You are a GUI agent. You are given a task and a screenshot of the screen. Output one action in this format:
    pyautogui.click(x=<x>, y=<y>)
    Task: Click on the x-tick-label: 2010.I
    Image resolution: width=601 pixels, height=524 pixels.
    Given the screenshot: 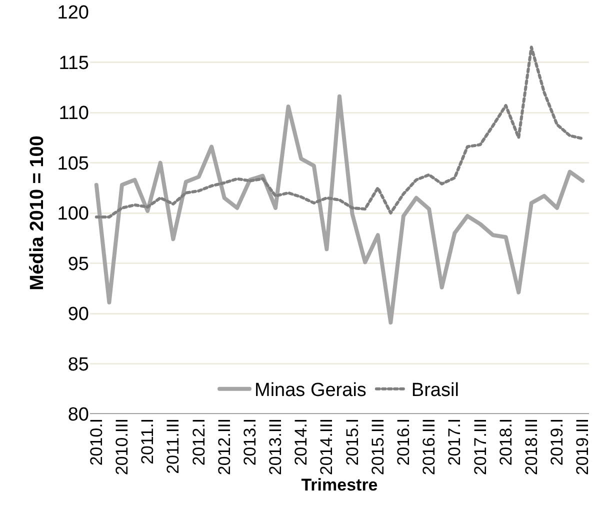 What is the action you would take?
    pyautogui.click(x=96, y=442)
    